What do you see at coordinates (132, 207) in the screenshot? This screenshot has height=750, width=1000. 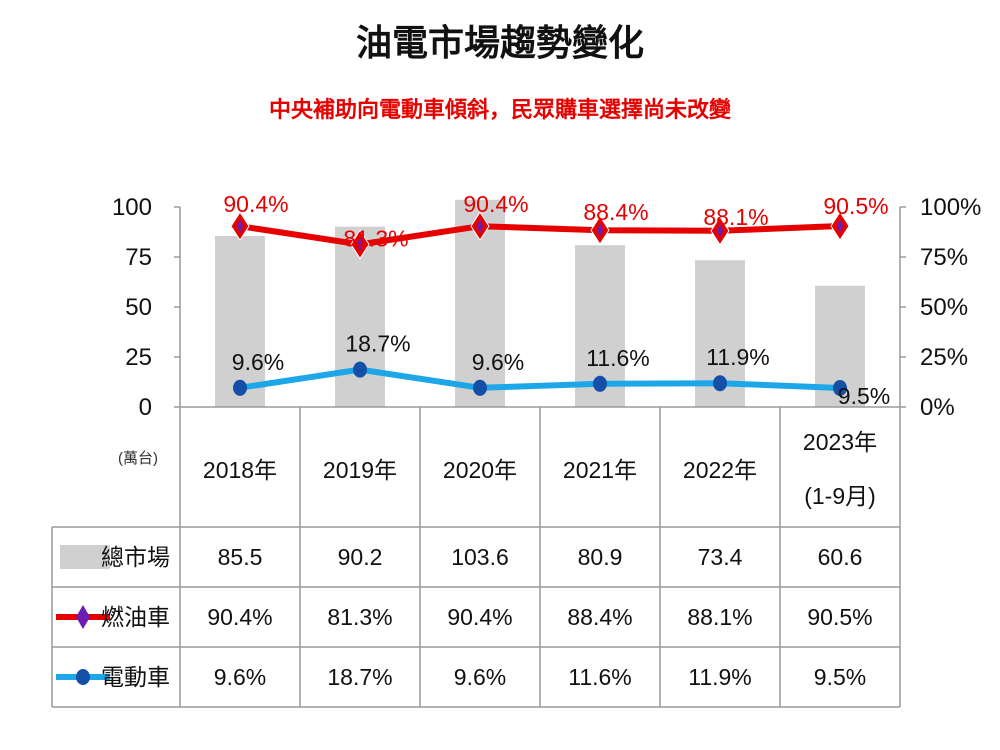 I see `left-tick-label: 100` at bounding box center [132, 207].